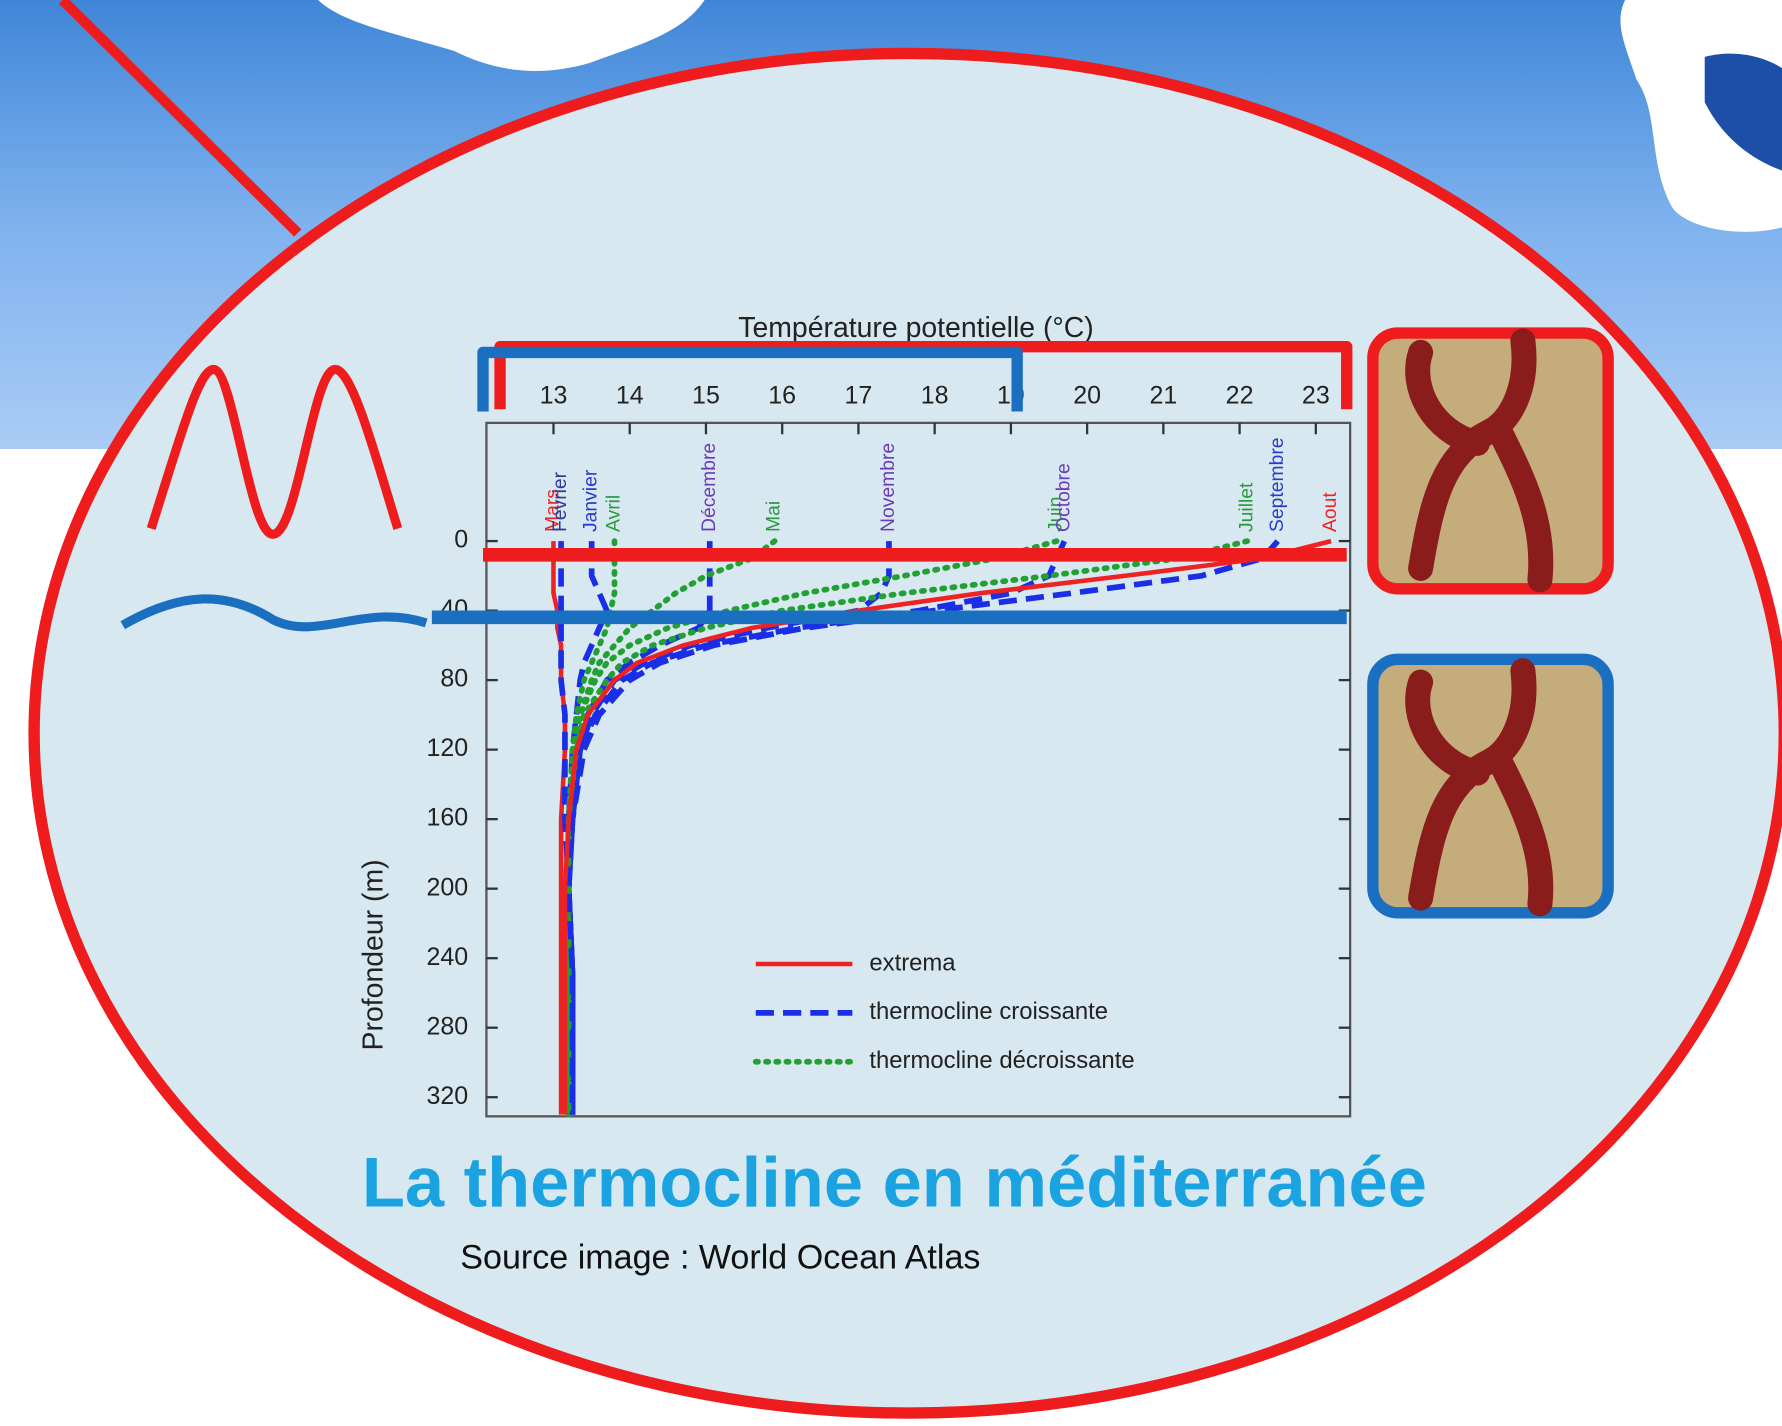  I want to click on legend-label: extrema, so click(912, 962).